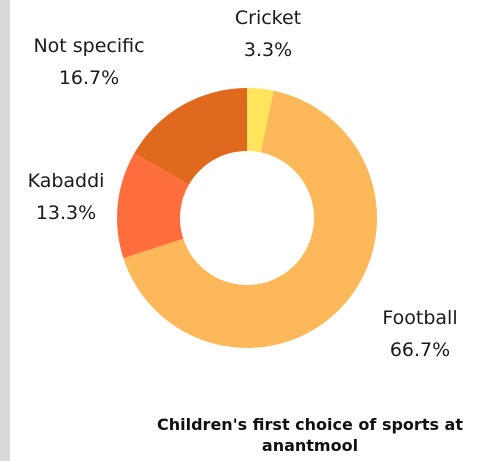 The height and width of the screenshot is (461, 501). I want to click on slice-value-cricket: 3.3%, so click(268, 50).